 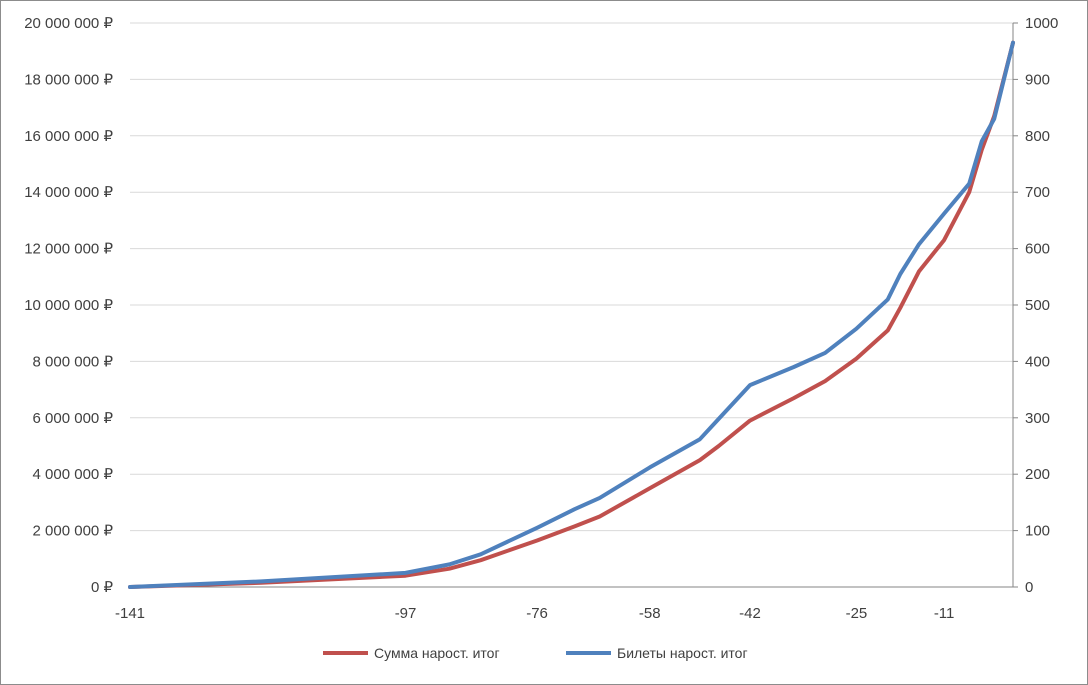 What do you see at coordinates (68, 79) in the screenshot?
I see `left-tick-label: 18 000 000 ₽` at bounding box center [68, 79].